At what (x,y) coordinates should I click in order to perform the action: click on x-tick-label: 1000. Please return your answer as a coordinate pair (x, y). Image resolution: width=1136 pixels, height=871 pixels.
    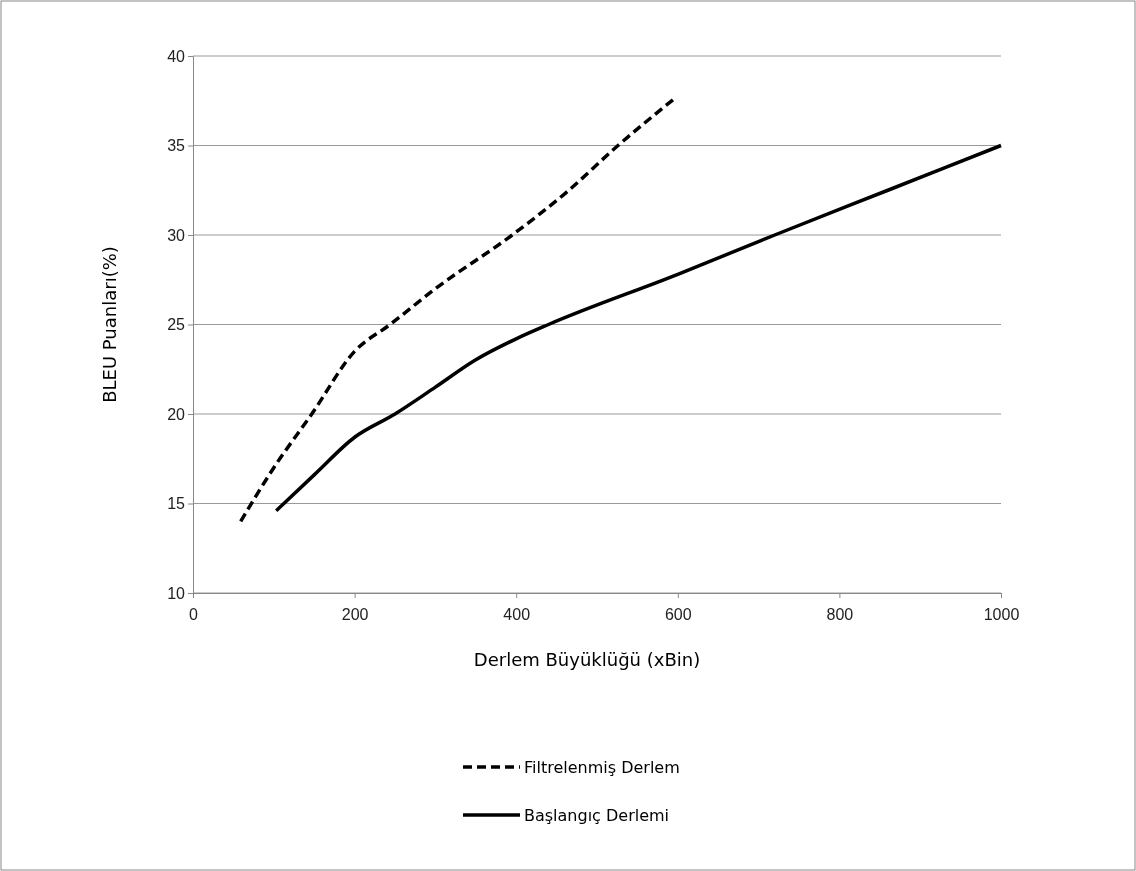
    Looking at the image, I should click on (1001, 615).